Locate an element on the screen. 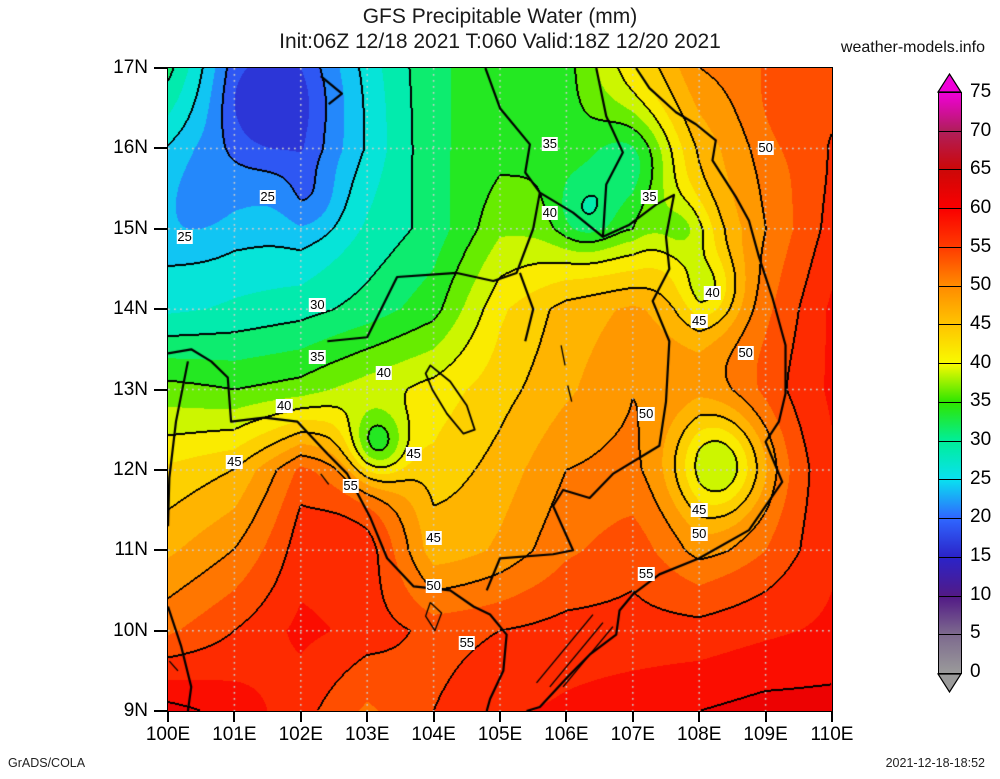 The width and height of the screenshot is (1000, 779). colorbar-level-0: 0 is located at coordinates (975, 671).